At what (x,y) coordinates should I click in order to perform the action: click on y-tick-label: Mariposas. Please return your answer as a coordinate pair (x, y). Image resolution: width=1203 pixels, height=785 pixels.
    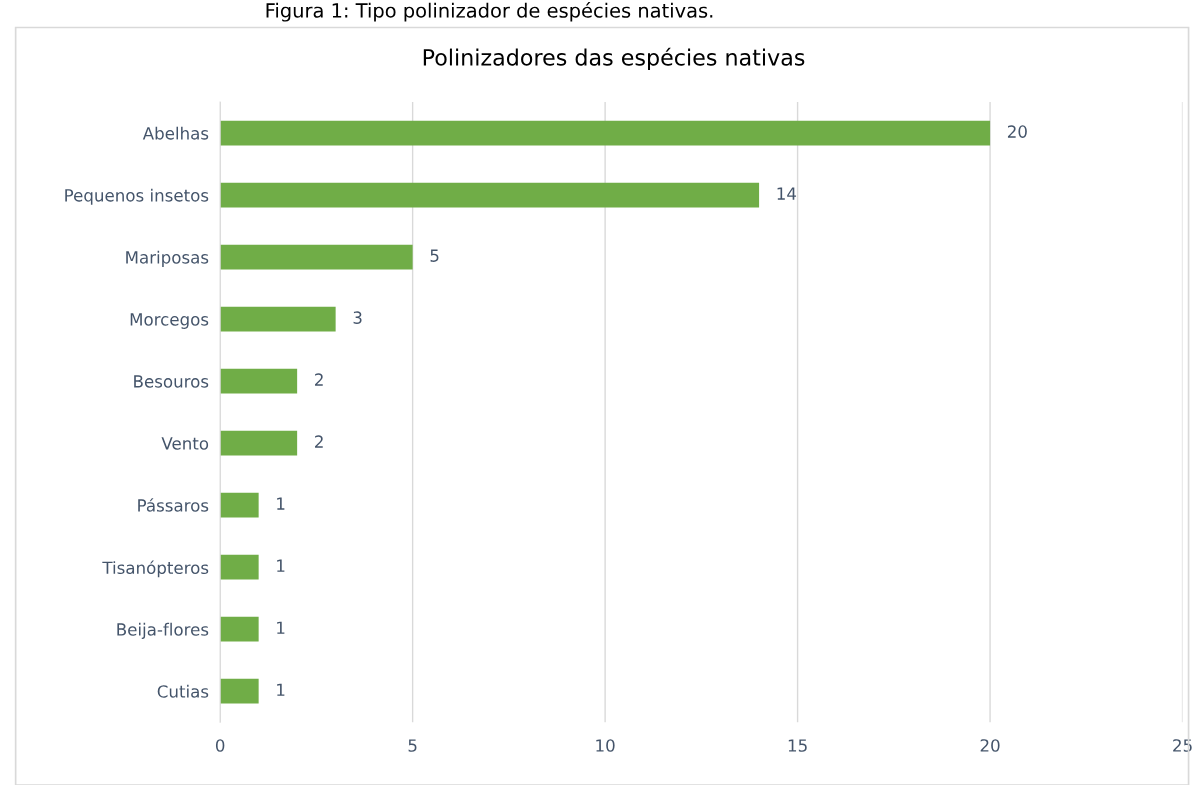
    Looking at the image, I should click on (167, 258).